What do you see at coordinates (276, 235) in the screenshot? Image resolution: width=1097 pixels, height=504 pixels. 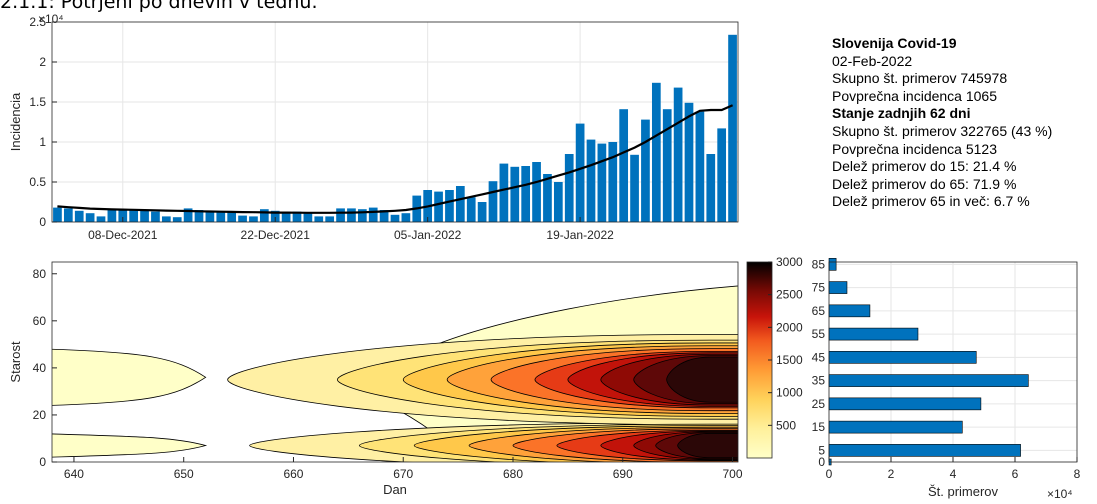 I see `x-tick-label: 22-Dec-2021` at bounding box center [276, 235].